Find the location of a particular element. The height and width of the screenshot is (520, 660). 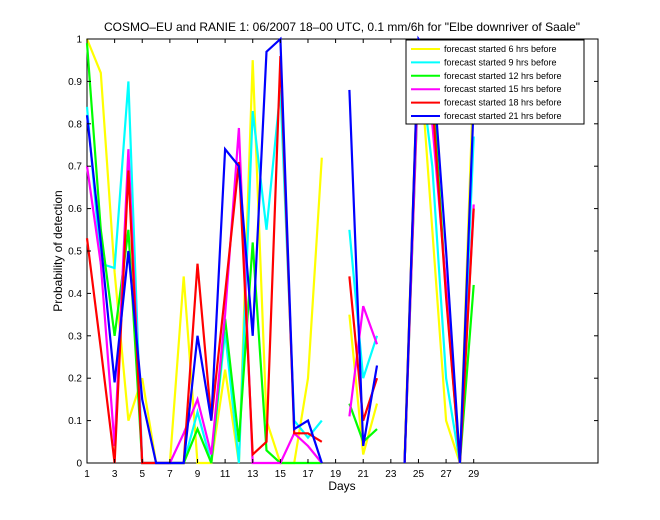

x-tick-label: 9 is located at coordinates (198, 474).